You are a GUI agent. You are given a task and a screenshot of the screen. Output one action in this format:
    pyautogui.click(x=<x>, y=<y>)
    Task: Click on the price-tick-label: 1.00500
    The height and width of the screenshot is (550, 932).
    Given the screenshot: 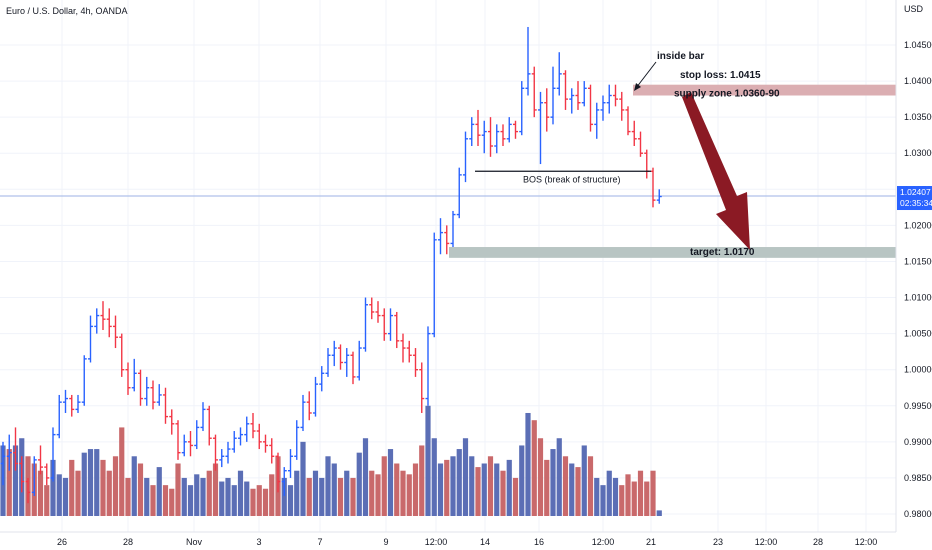 What is the action you would take?
    pyautogui.click(x=918, y=334)
    